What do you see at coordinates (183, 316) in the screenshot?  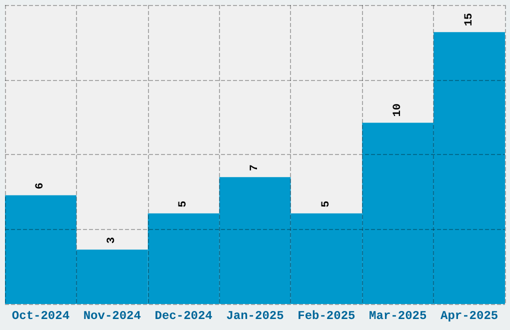 I see `x-tick-label: Dec-2024` at bounding box center [183, 316].